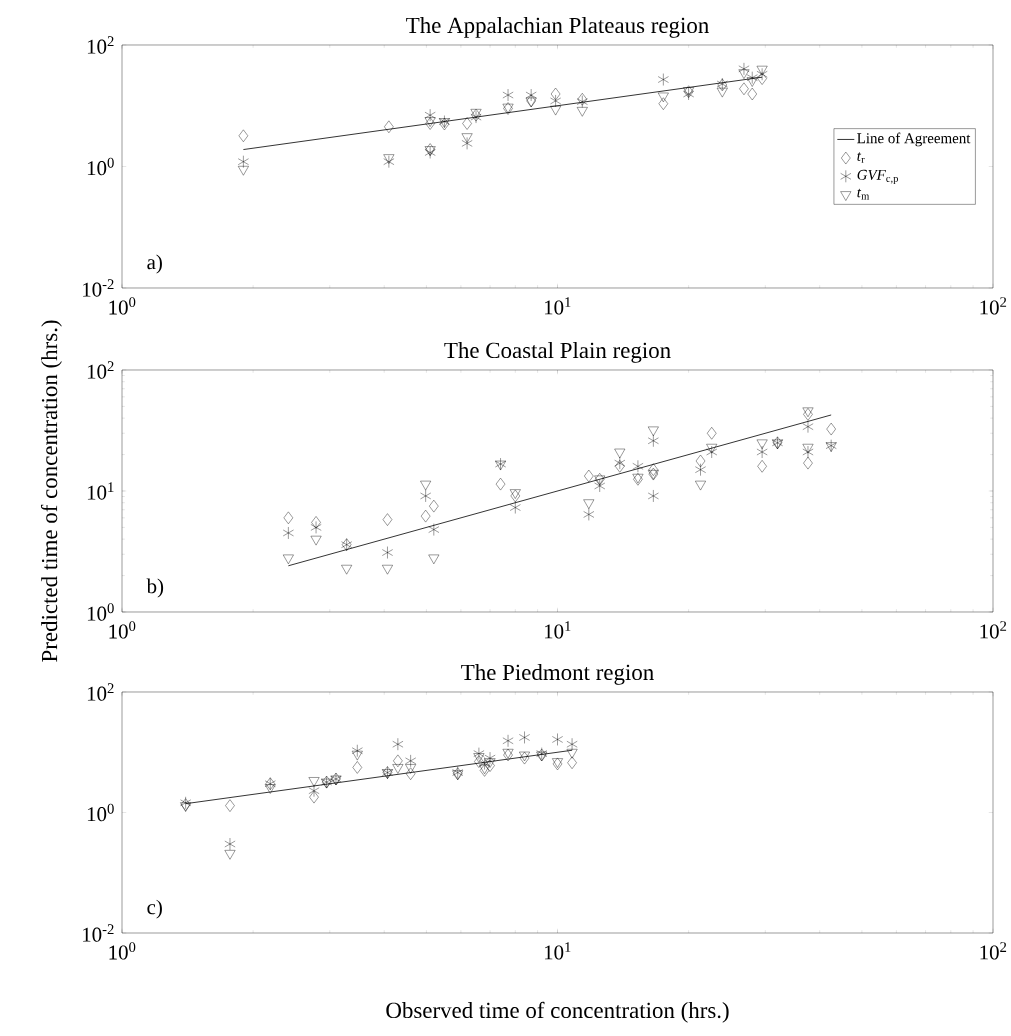 This screenshot has width=1011, height=1036. What do you see at coordinates (877, 177) in the screenshot?
I see `legend-label: GVF$_{c,p}$` at bounding box center [877, 177].